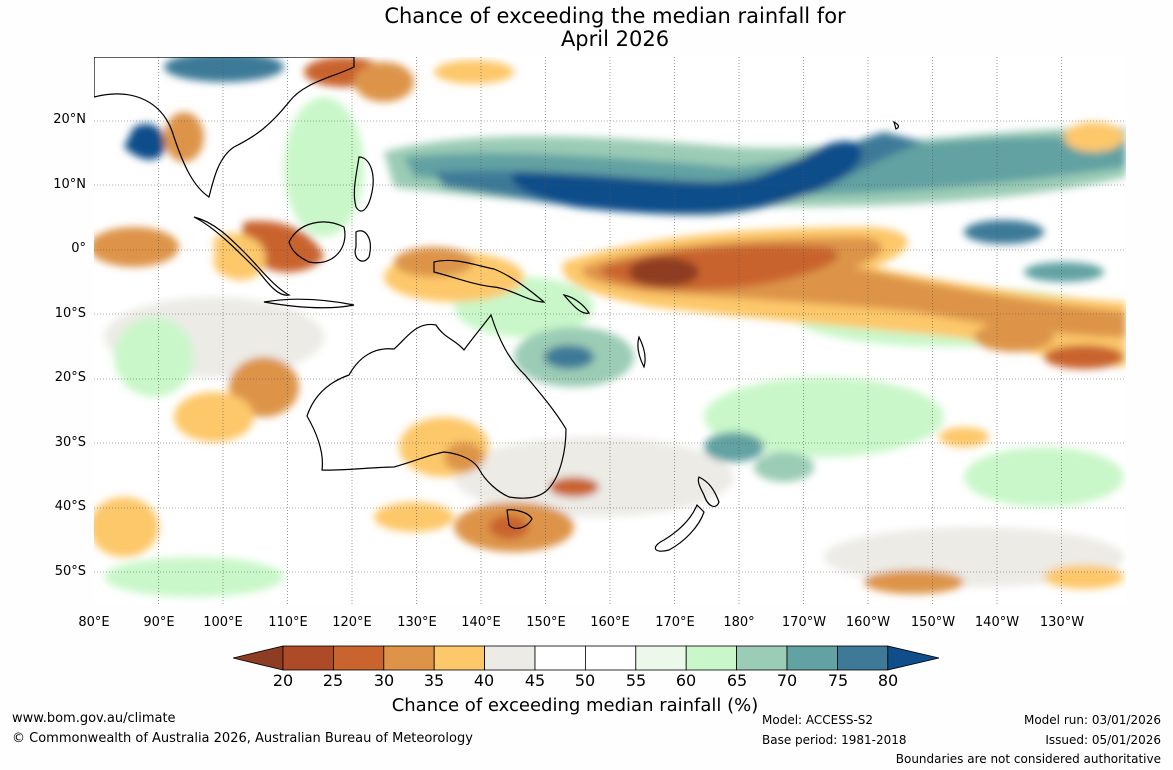 The width and height of the screenshot is (1173, 770). I want to click on new-caledonia-coast, so click(641, 352).